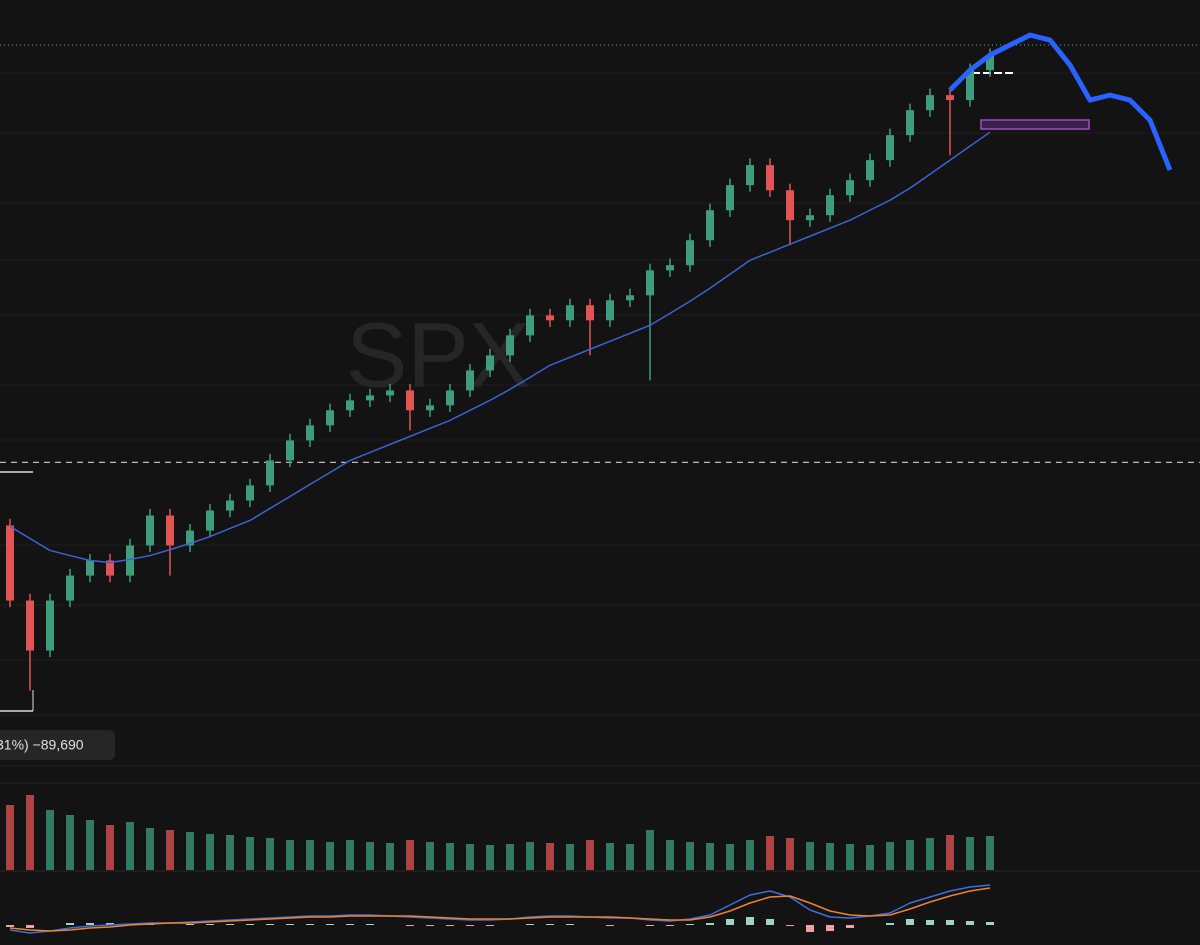 This screenshot has height=945, width=1200. I want to click on projection, so click(1060, 102).